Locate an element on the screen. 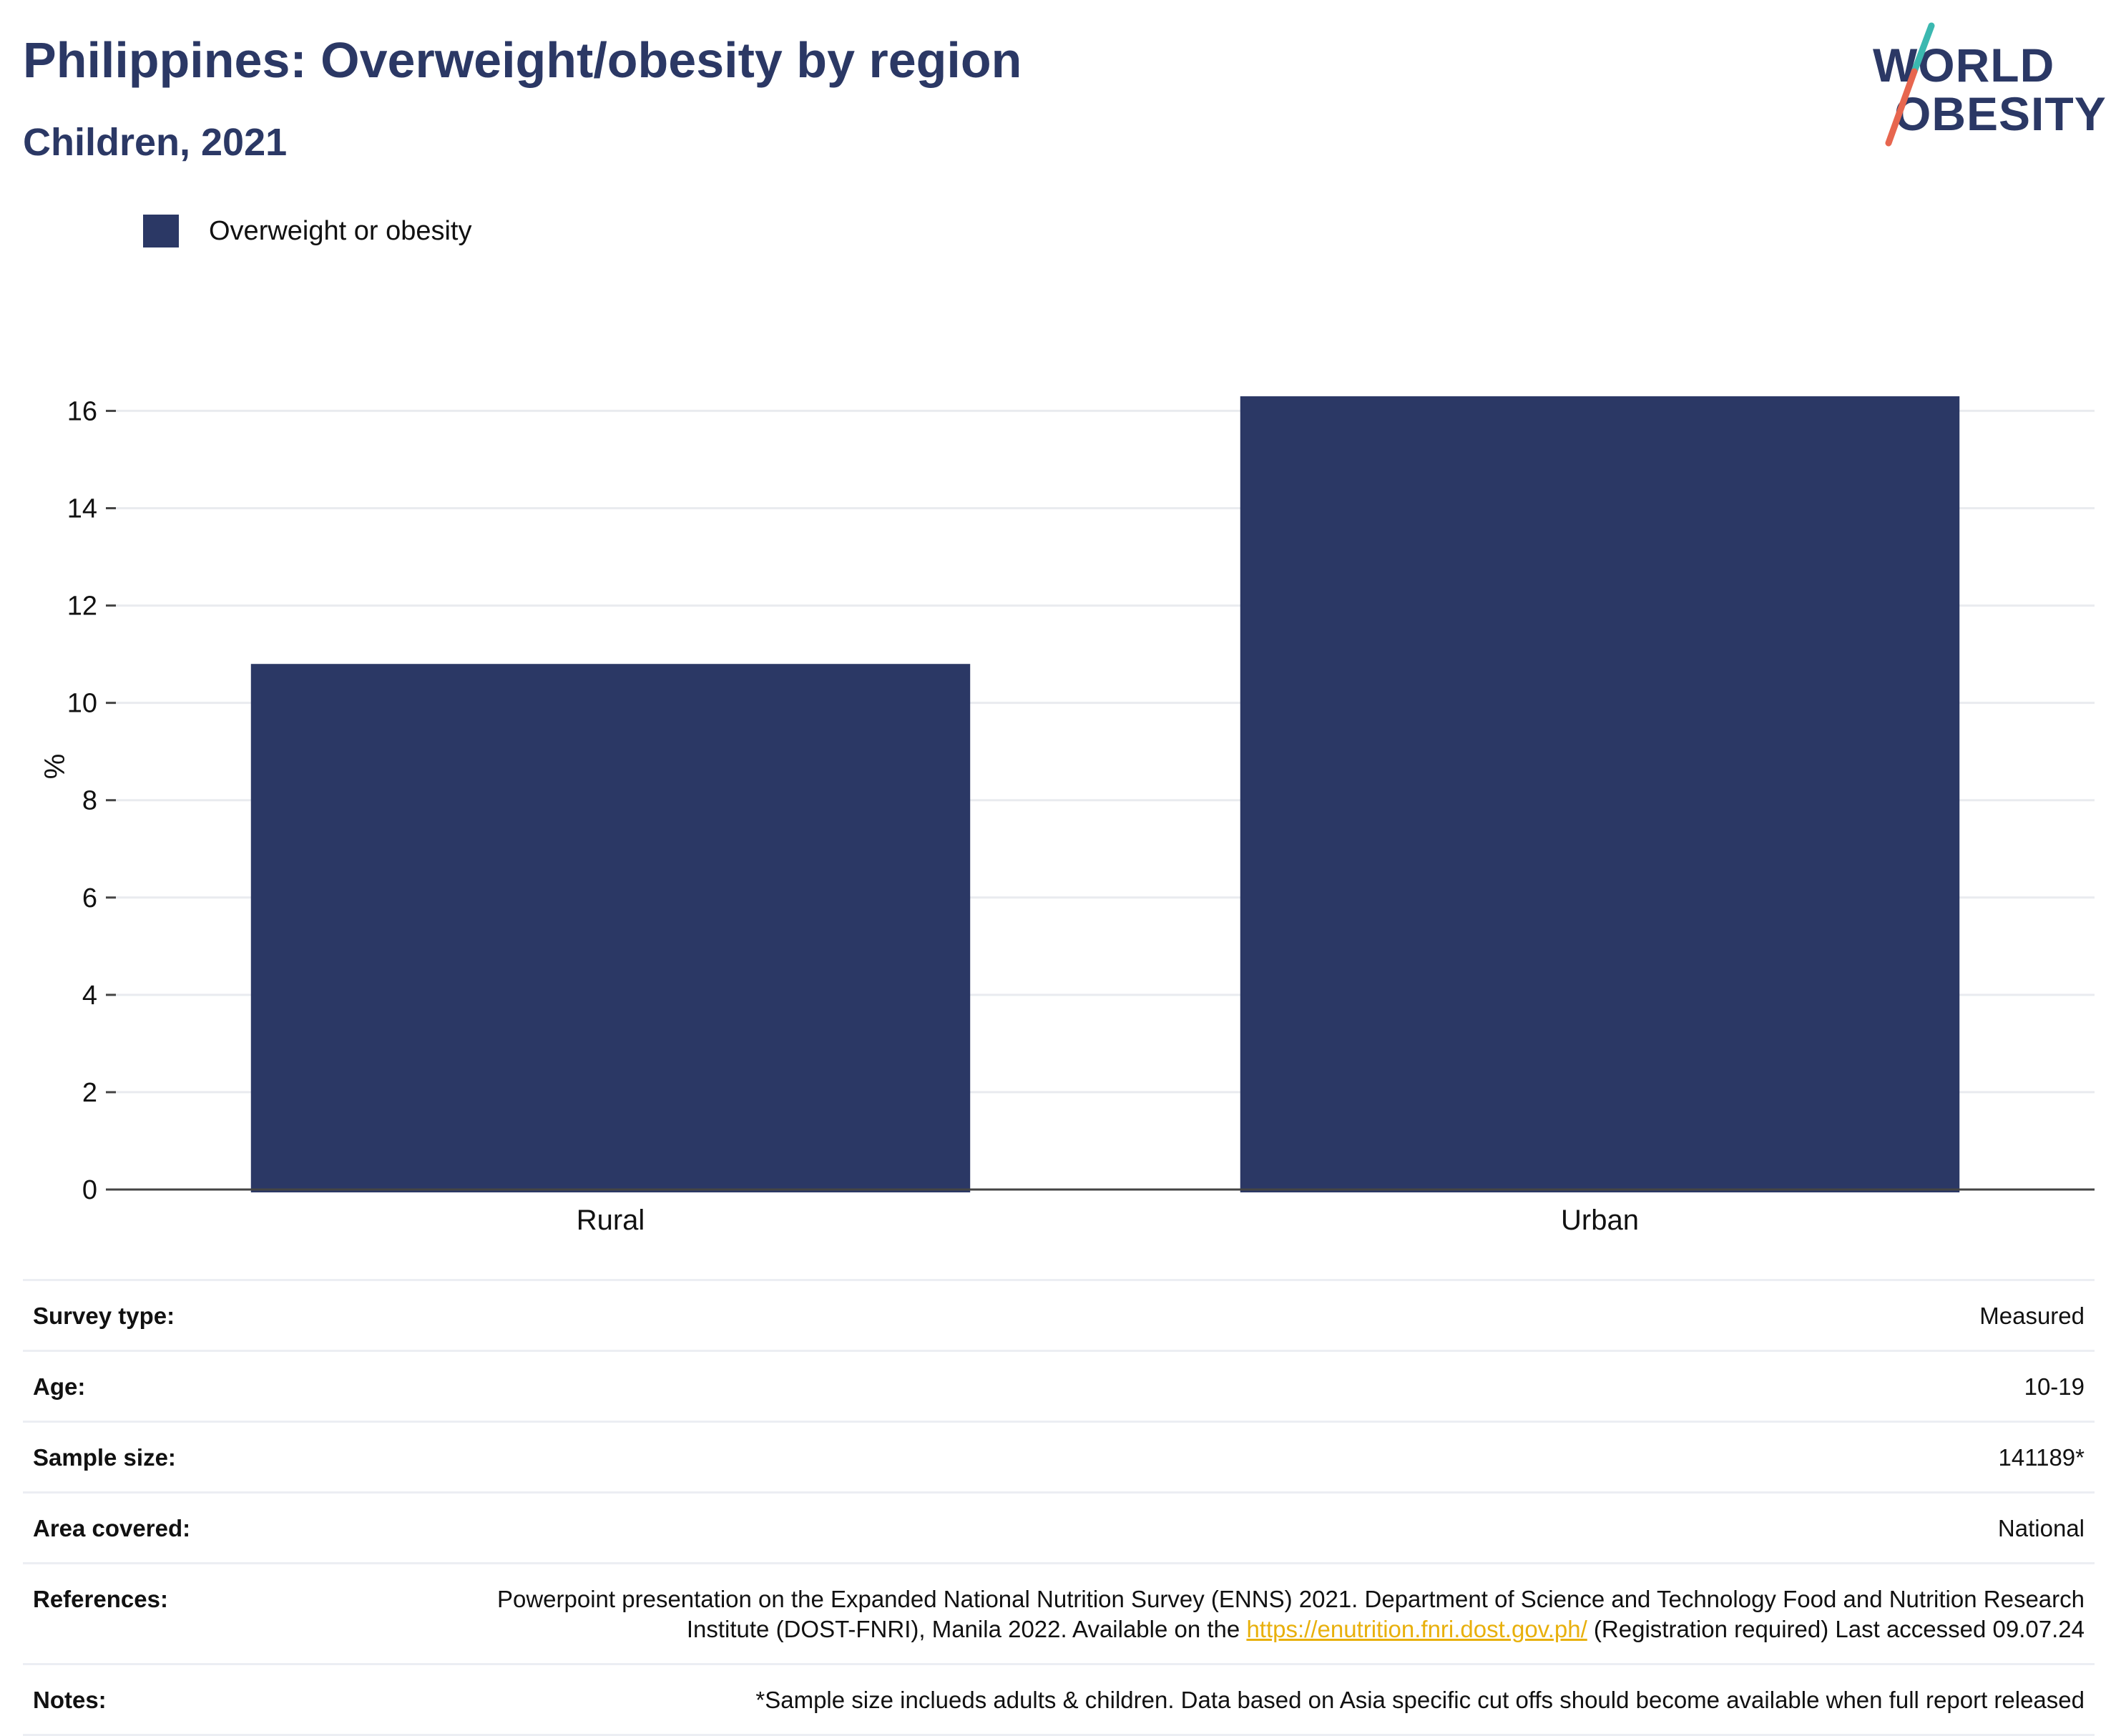 Image resolution: width=2116 pixels, height=1736 pixels. age-value: 10-19 is located at coordinates (2054, 1386).